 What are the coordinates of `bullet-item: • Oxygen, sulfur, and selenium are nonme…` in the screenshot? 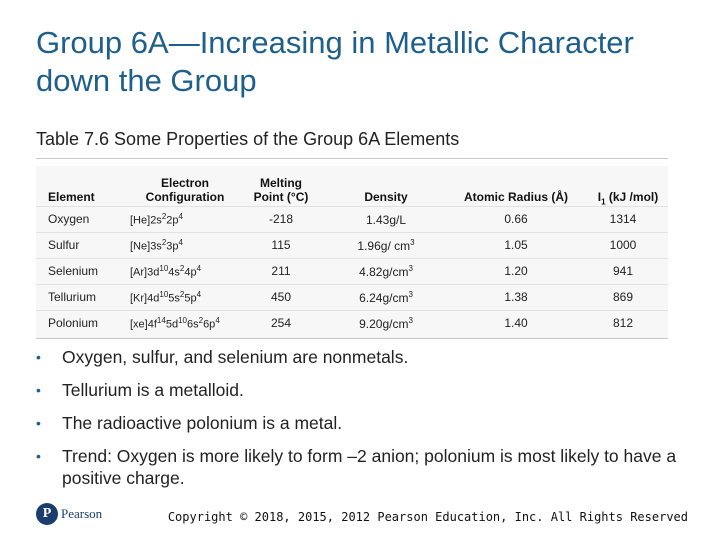 It's located at (361, 357).